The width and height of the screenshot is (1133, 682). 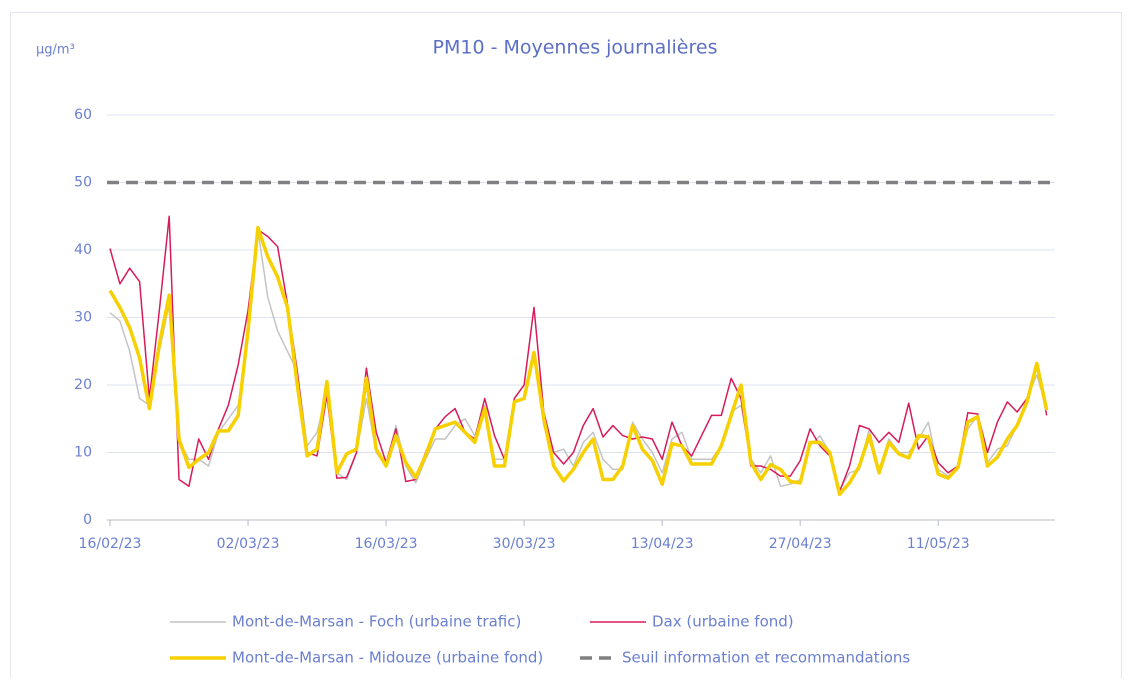 What do you see at coordinates (524, 544) in the screenshot?
I see `x-tick-label: 30/03/23` at bounding box center [524, 544].